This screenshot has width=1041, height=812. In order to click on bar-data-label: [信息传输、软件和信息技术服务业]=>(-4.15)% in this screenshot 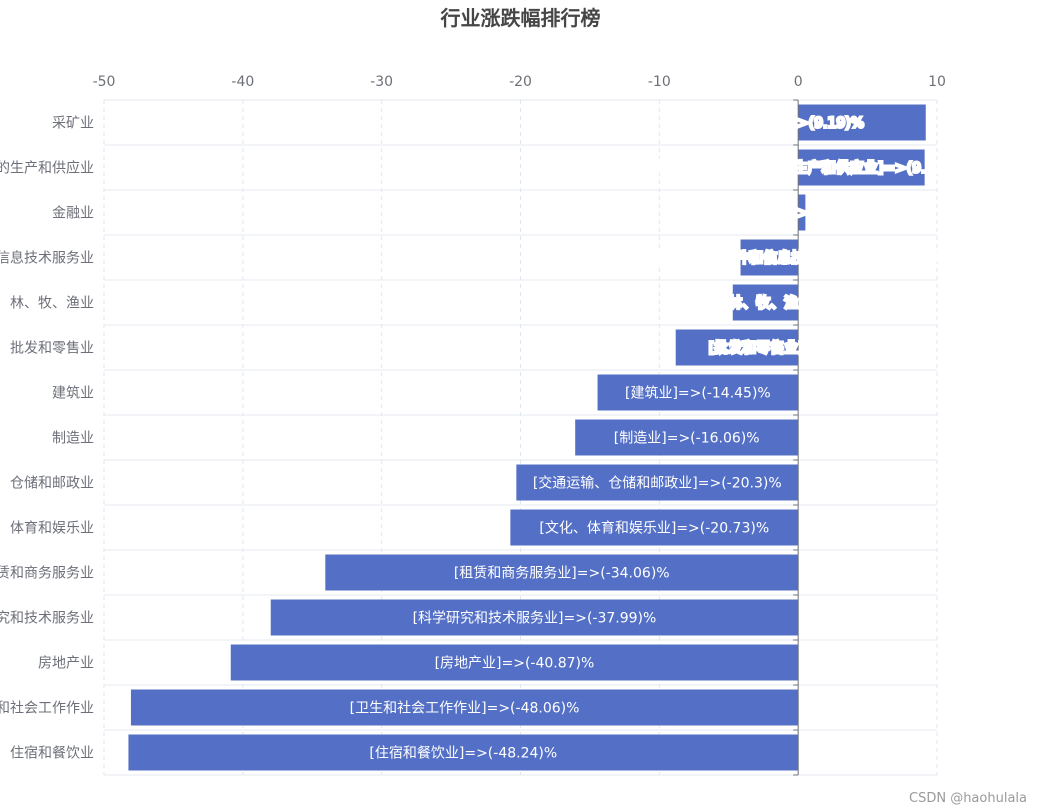, I will do `click(798, 258)`.